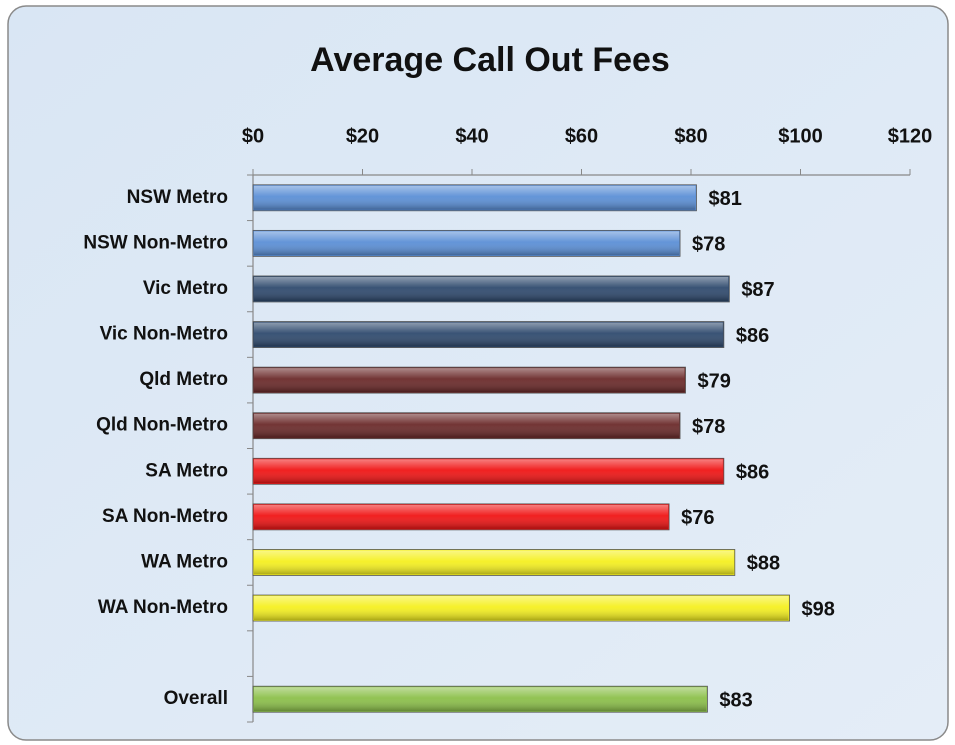 The height and width of the screenshot is (745, 955). Describe the element at coordinates (362, 136) in the screenshot. I see `x-tick-label: $20` at that location.